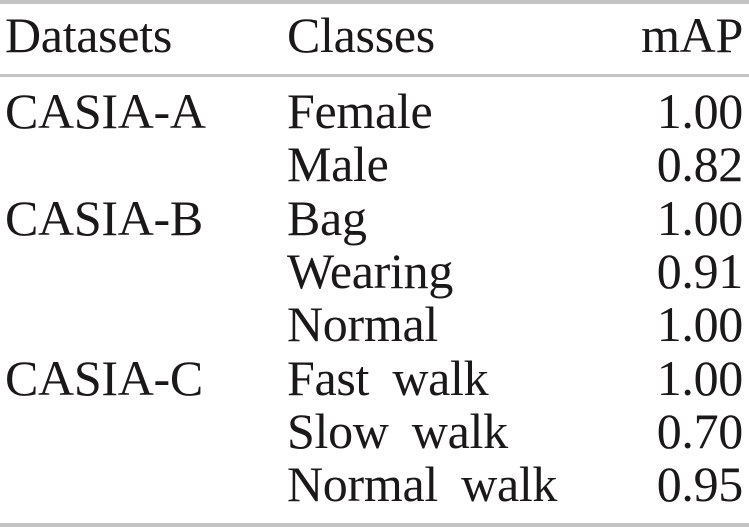 This screenshot has height=531, width=749. Describe the element at coordinates (362, 324) in the screenshot. I see `class-cell: Normal` at that location.